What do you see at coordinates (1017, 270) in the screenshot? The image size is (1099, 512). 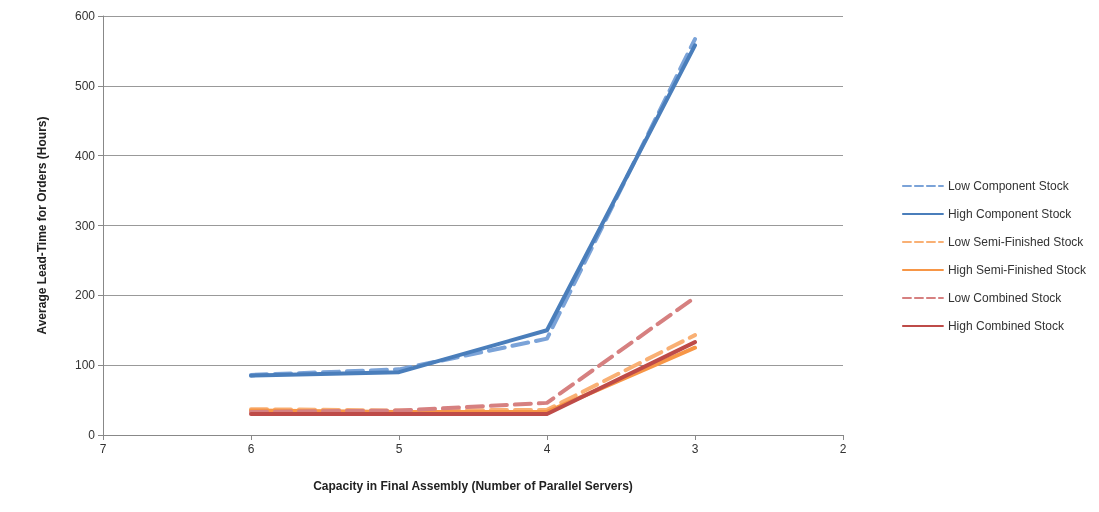 I see `legend-label: High Semi-Finished Stock` at bounding box center [1017, 270].